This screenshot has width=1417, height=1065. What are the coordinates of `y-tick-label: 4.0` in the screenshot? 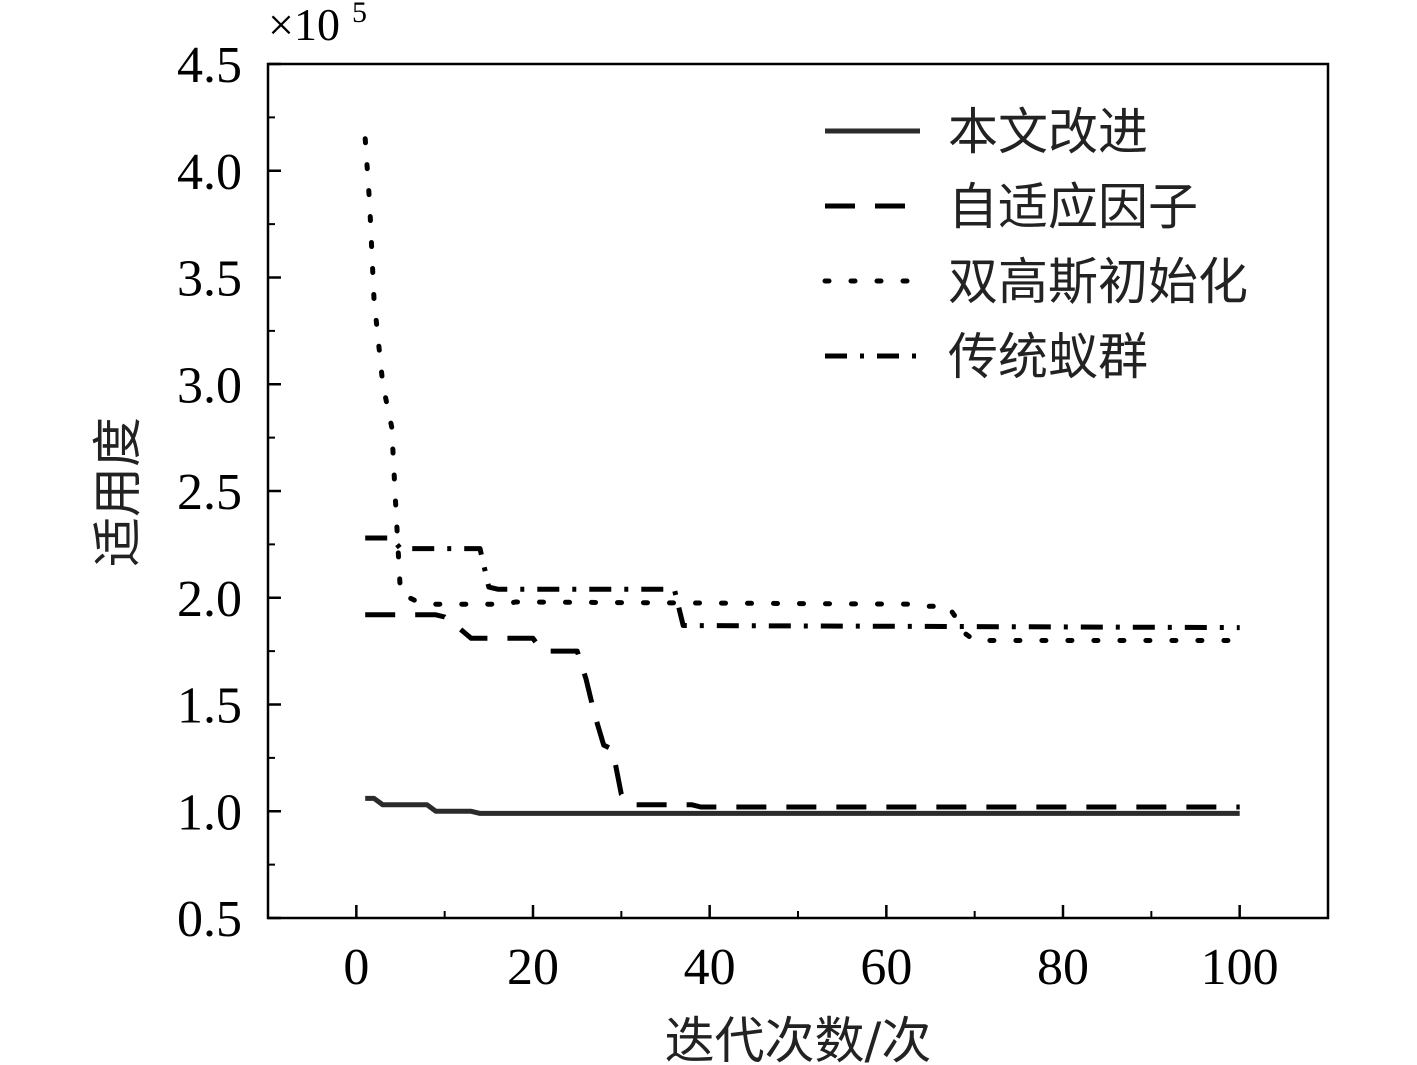 It's located at (209, 172).